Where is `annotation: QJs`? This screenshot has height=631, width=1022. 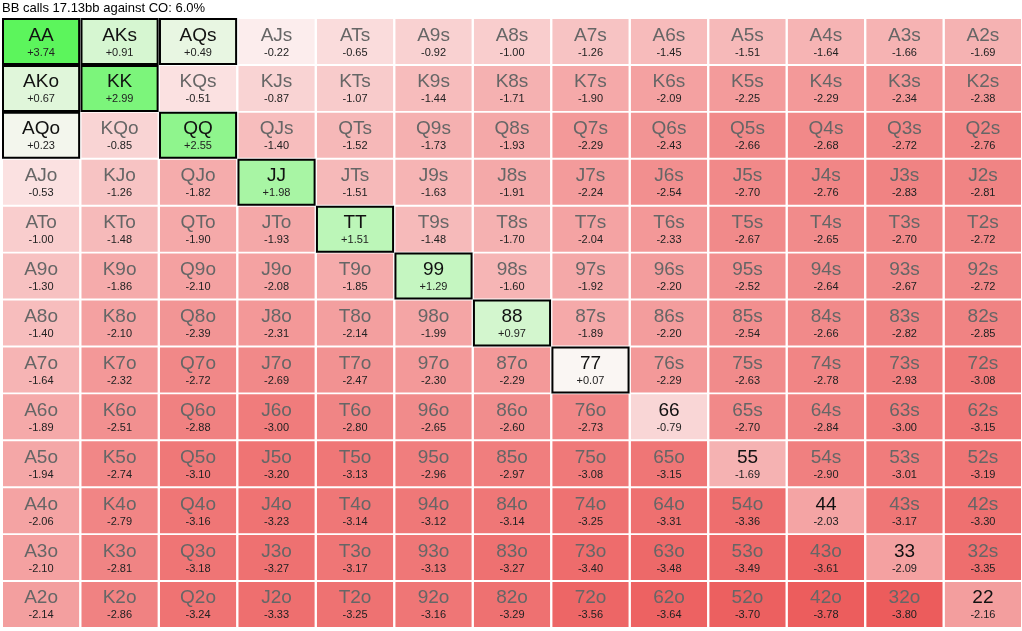 annotation: QJs is located at coordinates (276, 128).